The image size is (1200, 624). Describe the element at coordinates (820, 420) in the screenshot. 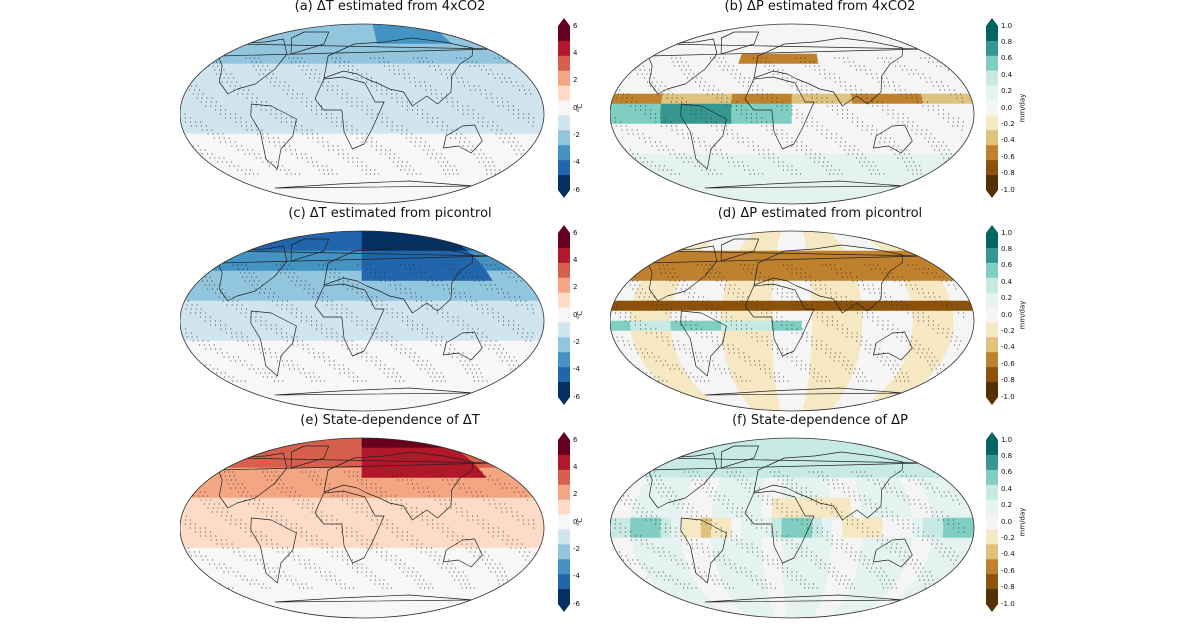

I see `panel-title: (f) State-dependence of ΔP` at that location.